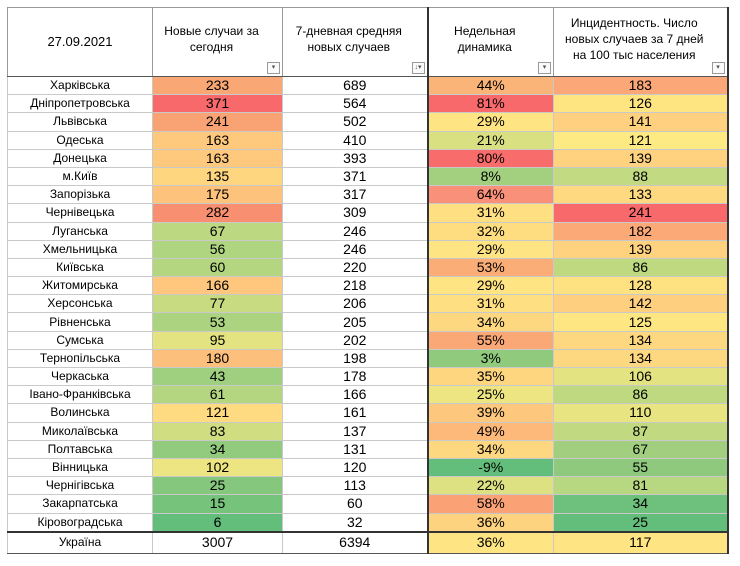  What do you see at coordinates (641, 395) in the screenshot?
I see `incidence-cell: 86` at bounding box center [641, 395].